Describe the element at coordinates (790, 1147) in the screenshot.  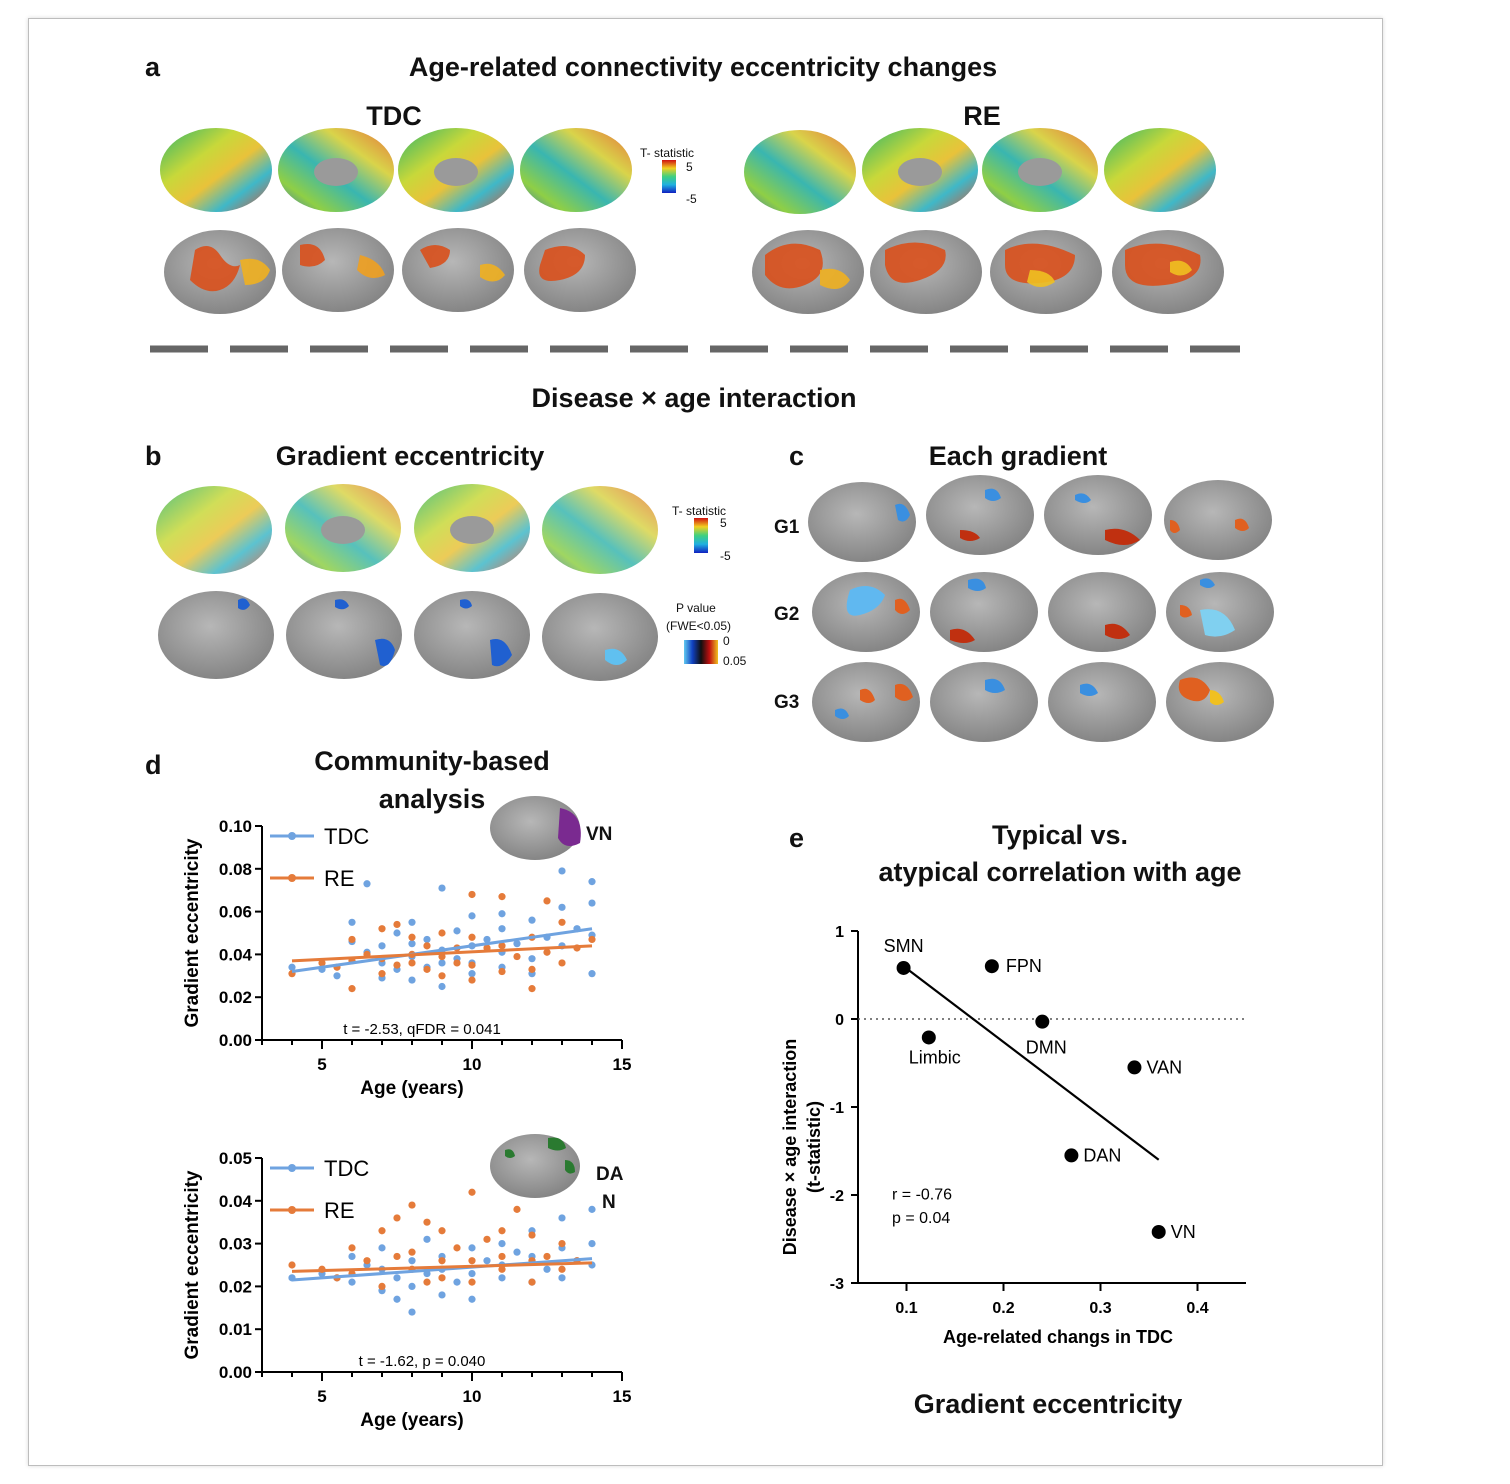
I see `y-axis-label: Disease × age interaction` at that location.